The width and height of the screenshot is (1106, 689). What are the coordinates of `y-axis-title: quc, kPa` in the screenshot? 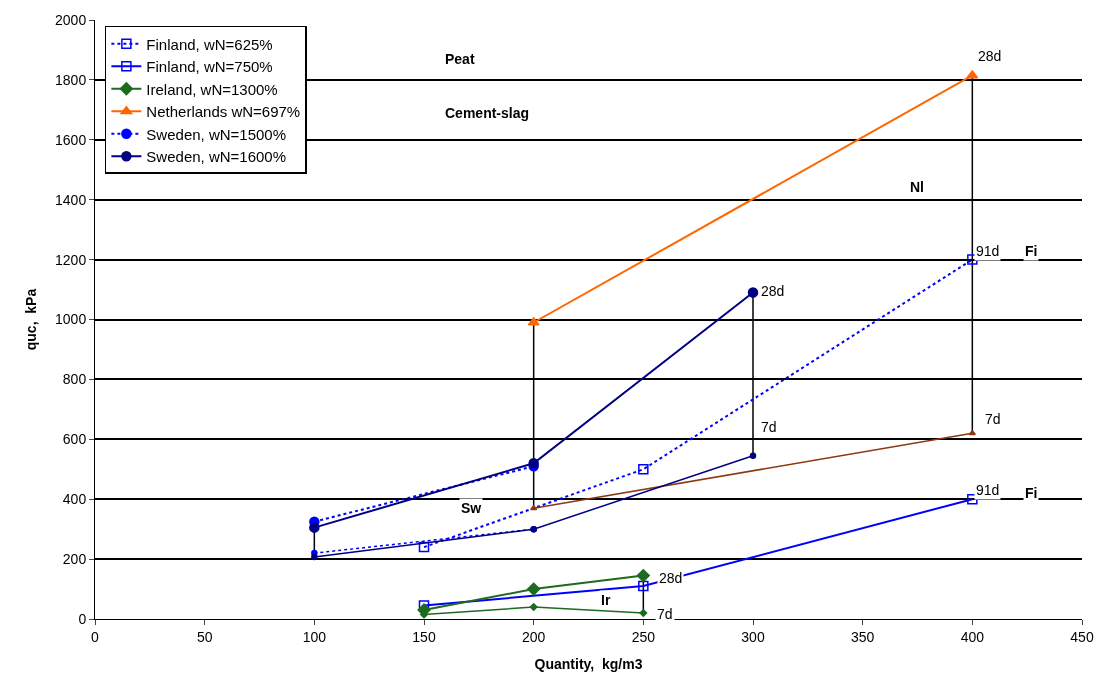 It's located at (30, 319).